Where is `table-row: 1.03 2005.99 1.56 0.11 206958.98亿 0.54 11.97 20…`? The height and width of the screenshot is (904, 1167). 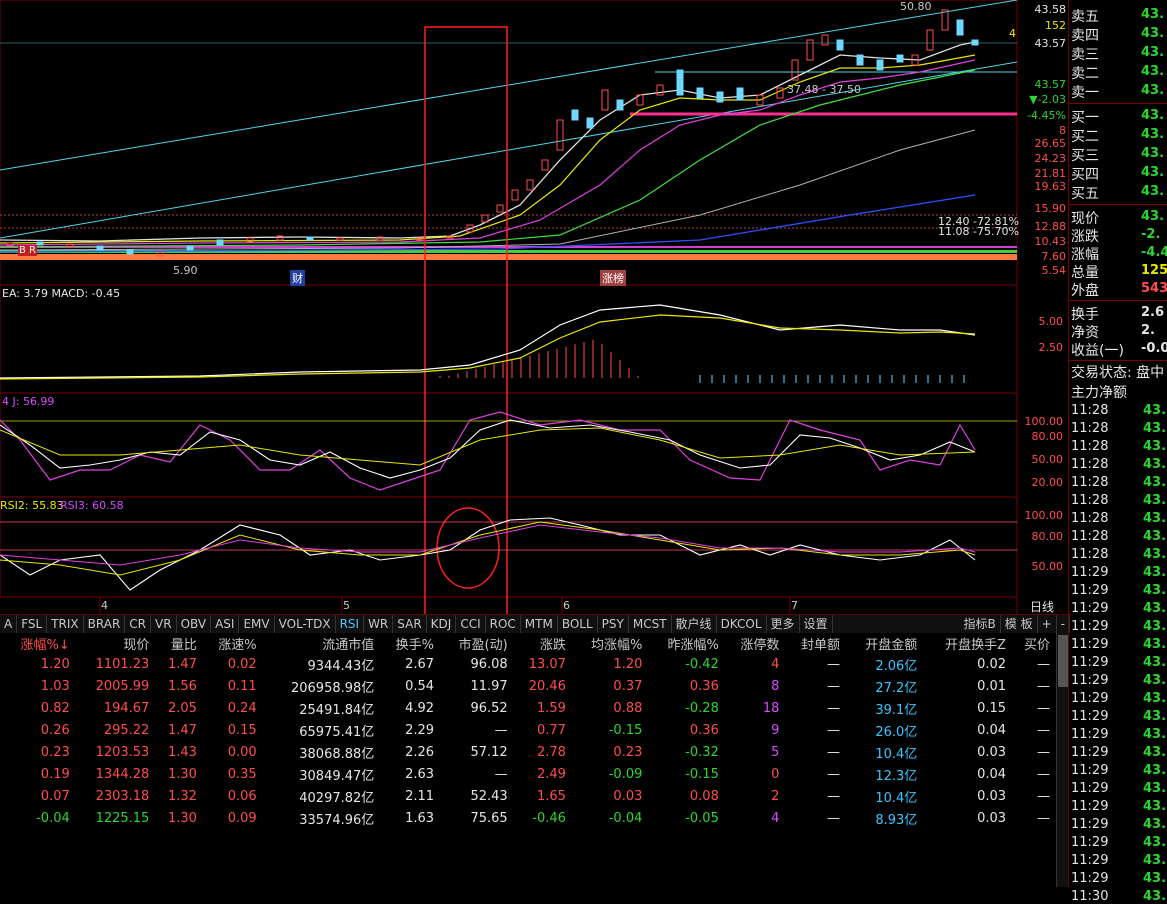
table-row: 1.03 2005.99 1.56 0.11 206958.98亿 0.54 11.97 20… is located at coordinates (527, 686).